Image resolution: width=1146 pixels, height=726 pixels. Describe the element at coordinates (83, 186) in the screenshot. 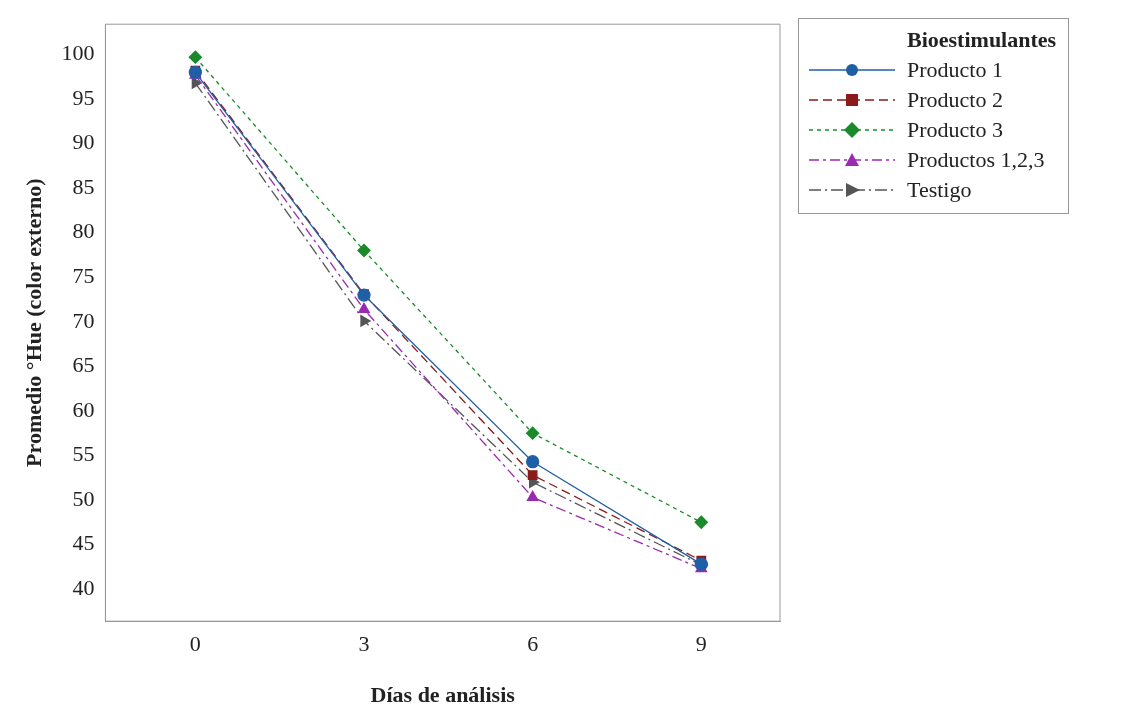

I see `y-tick-label: 85` at that location.